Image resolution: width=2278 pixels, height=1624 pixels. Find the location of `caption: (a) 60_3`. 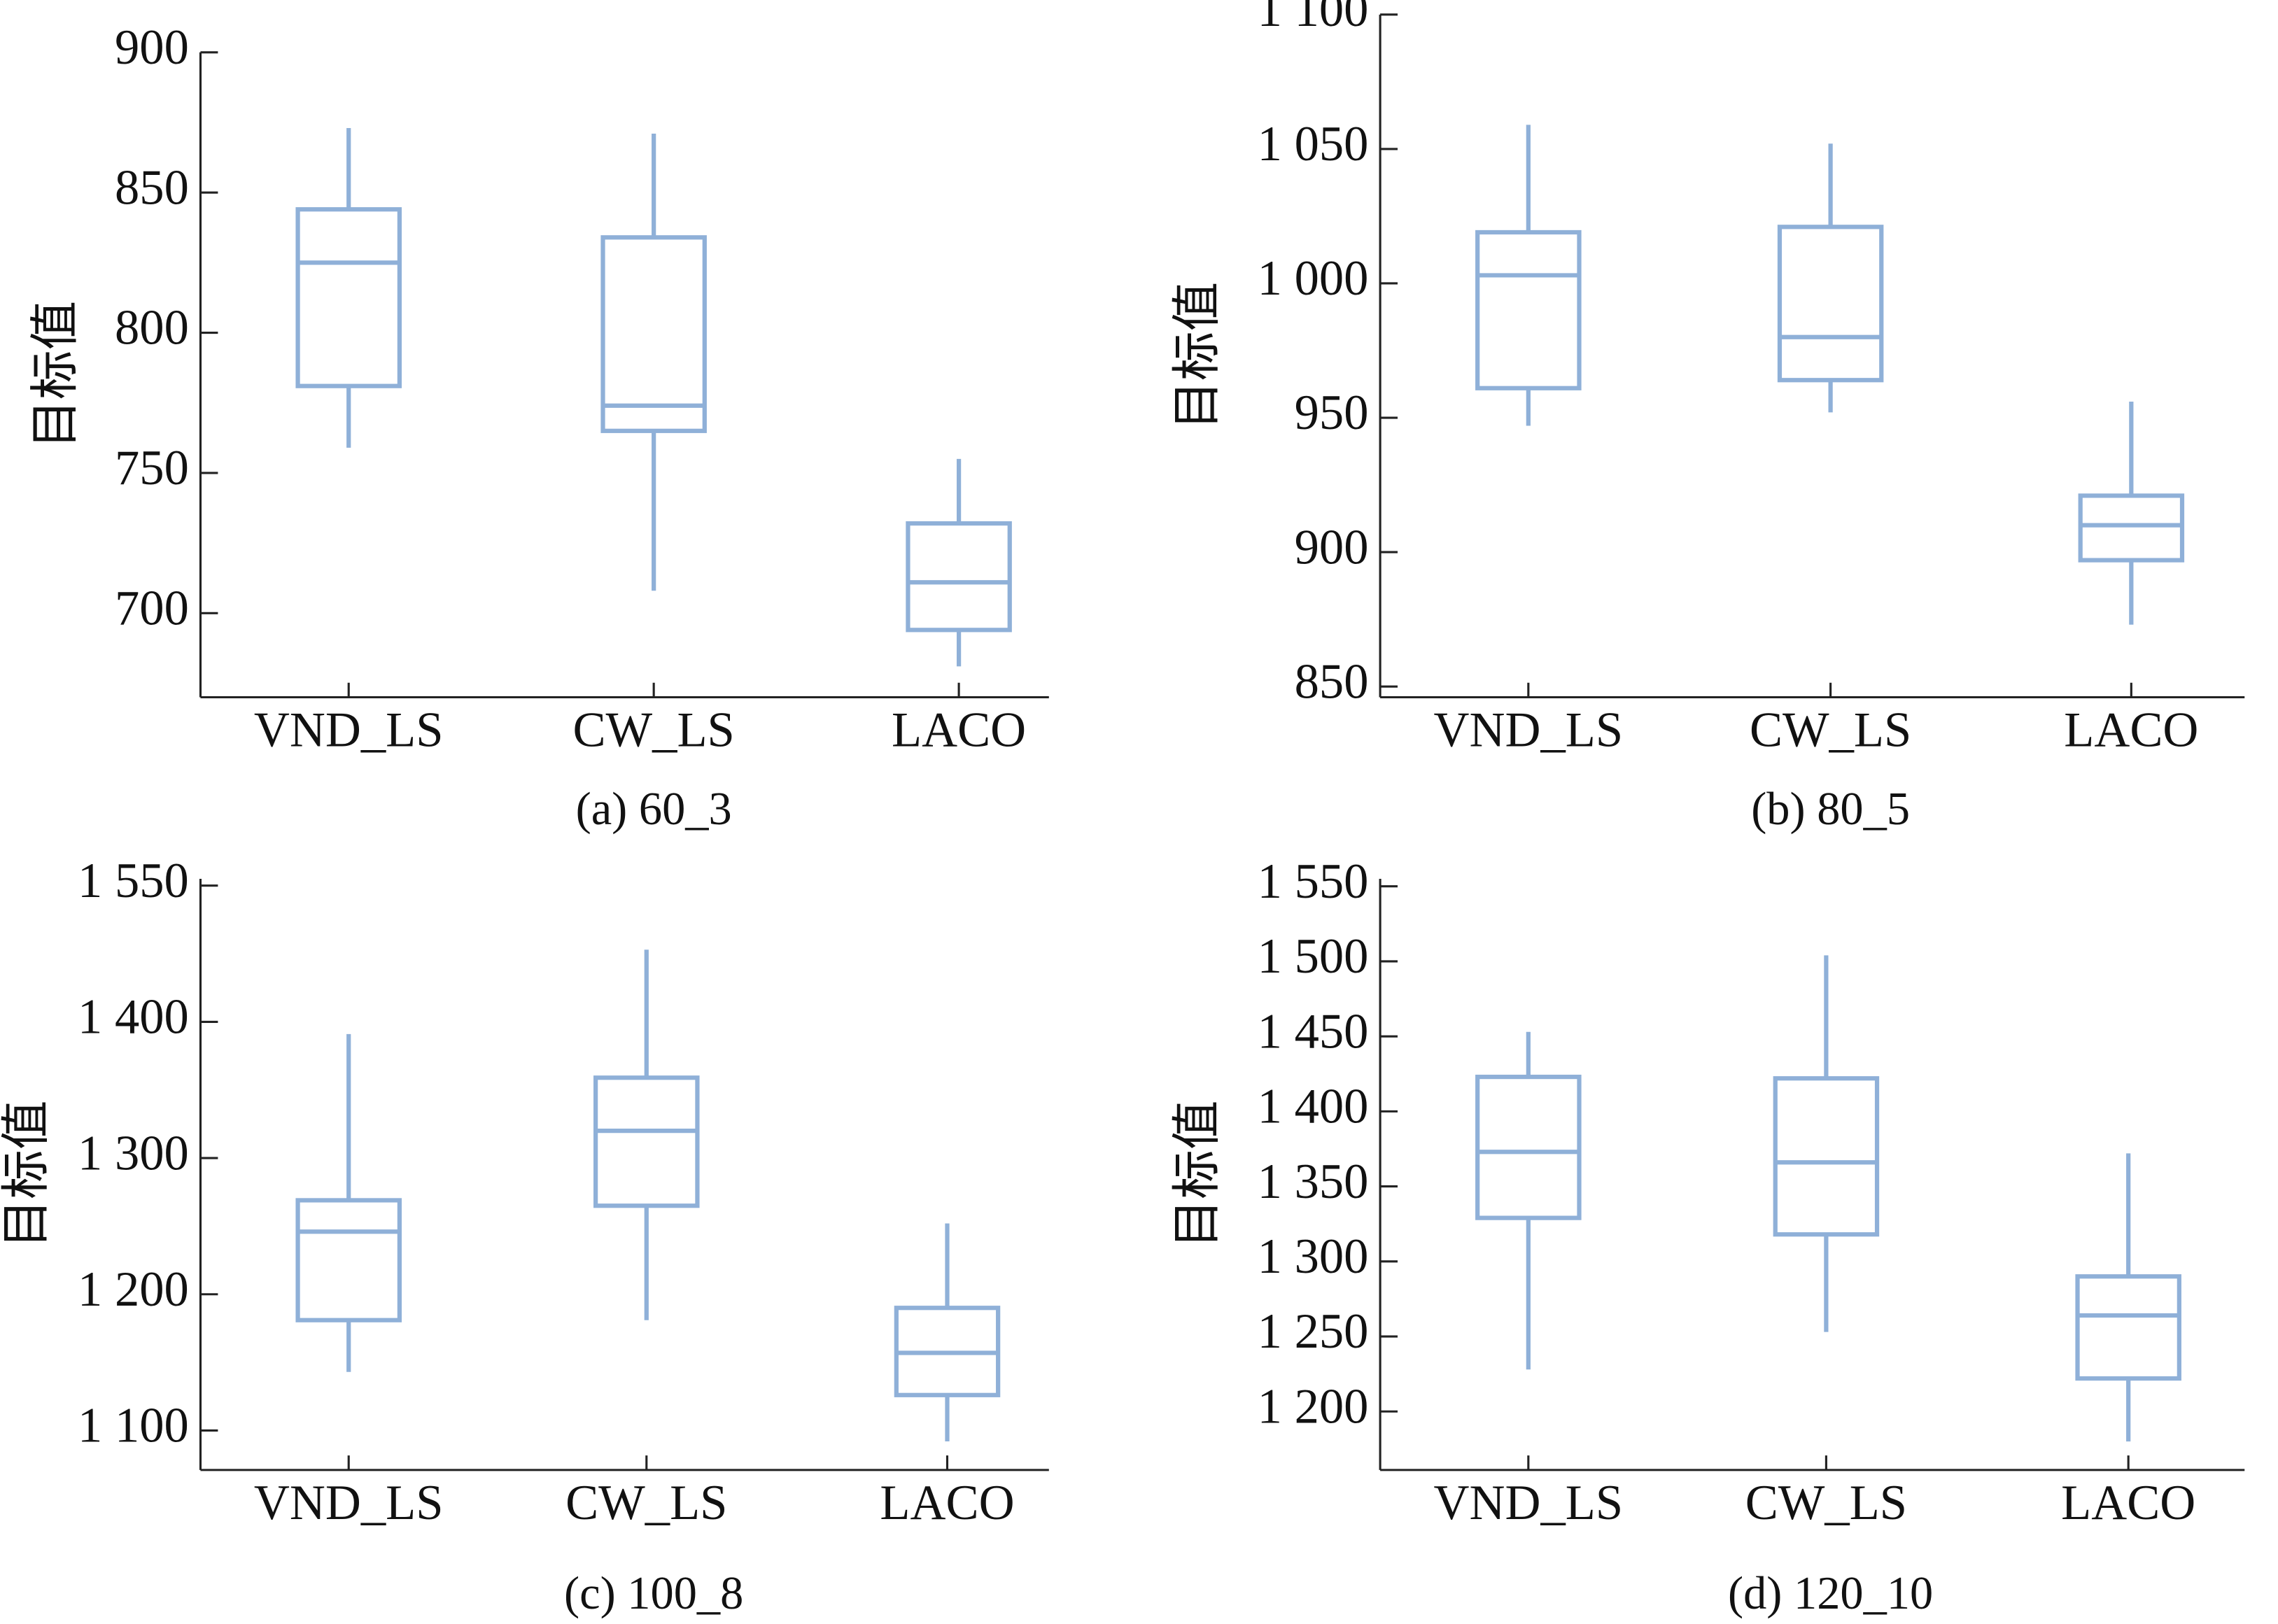

caption: (a) 60_3 is located at coordinates (654, 810).